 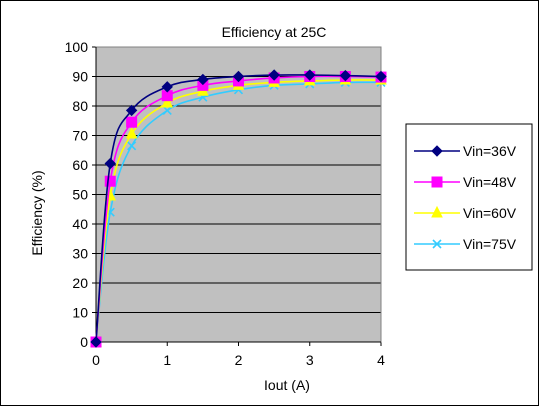 What do you see at coordinates (490, 244) in the screenshot?
I see `legend-label: Vin=75V` at bounding box center [490, 244].